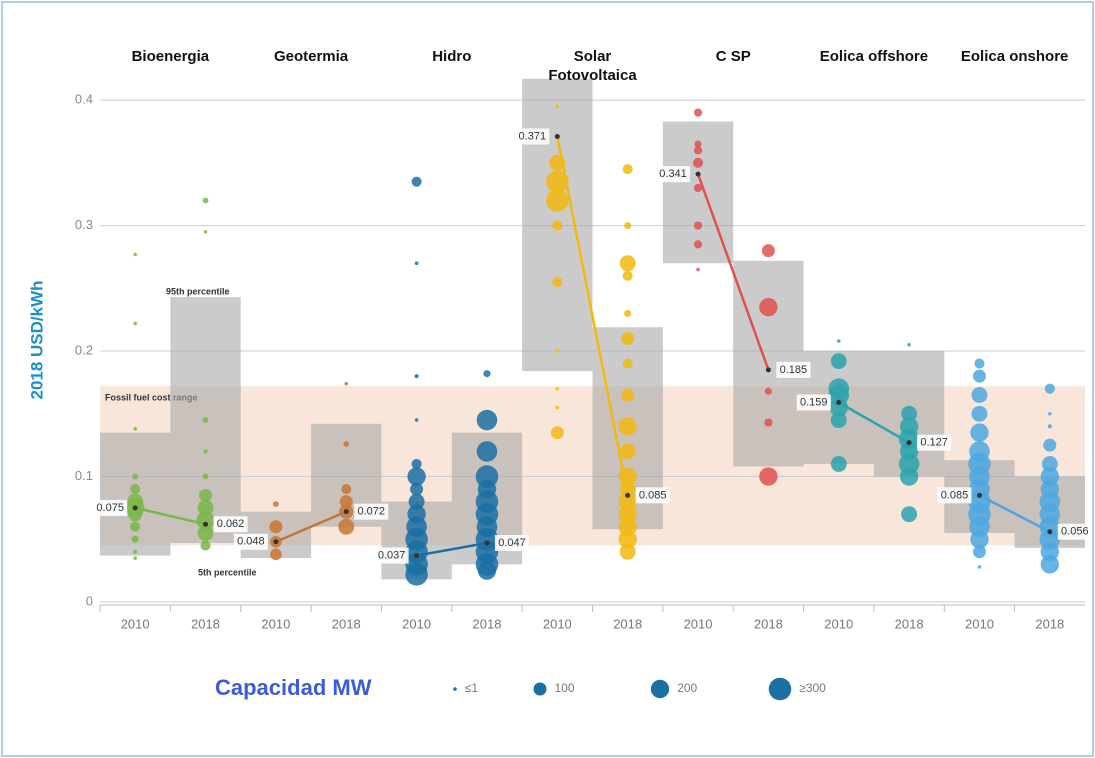  Describe the element at coordinates (227, 572) in the screenshot. I see `annotation: 5th percentile` at that location.